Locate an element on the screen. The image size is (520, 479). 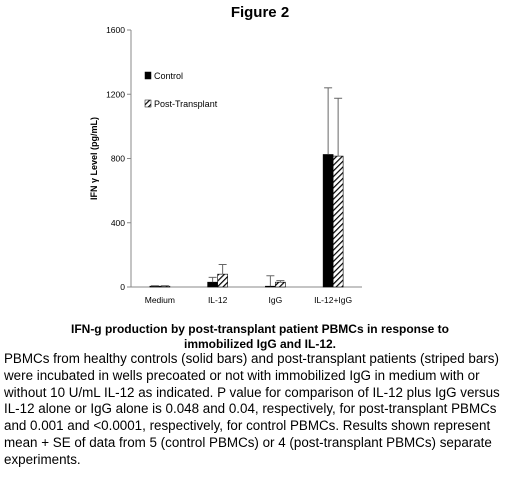
y-tick-label: 0 is located at coordinates (122, 287).